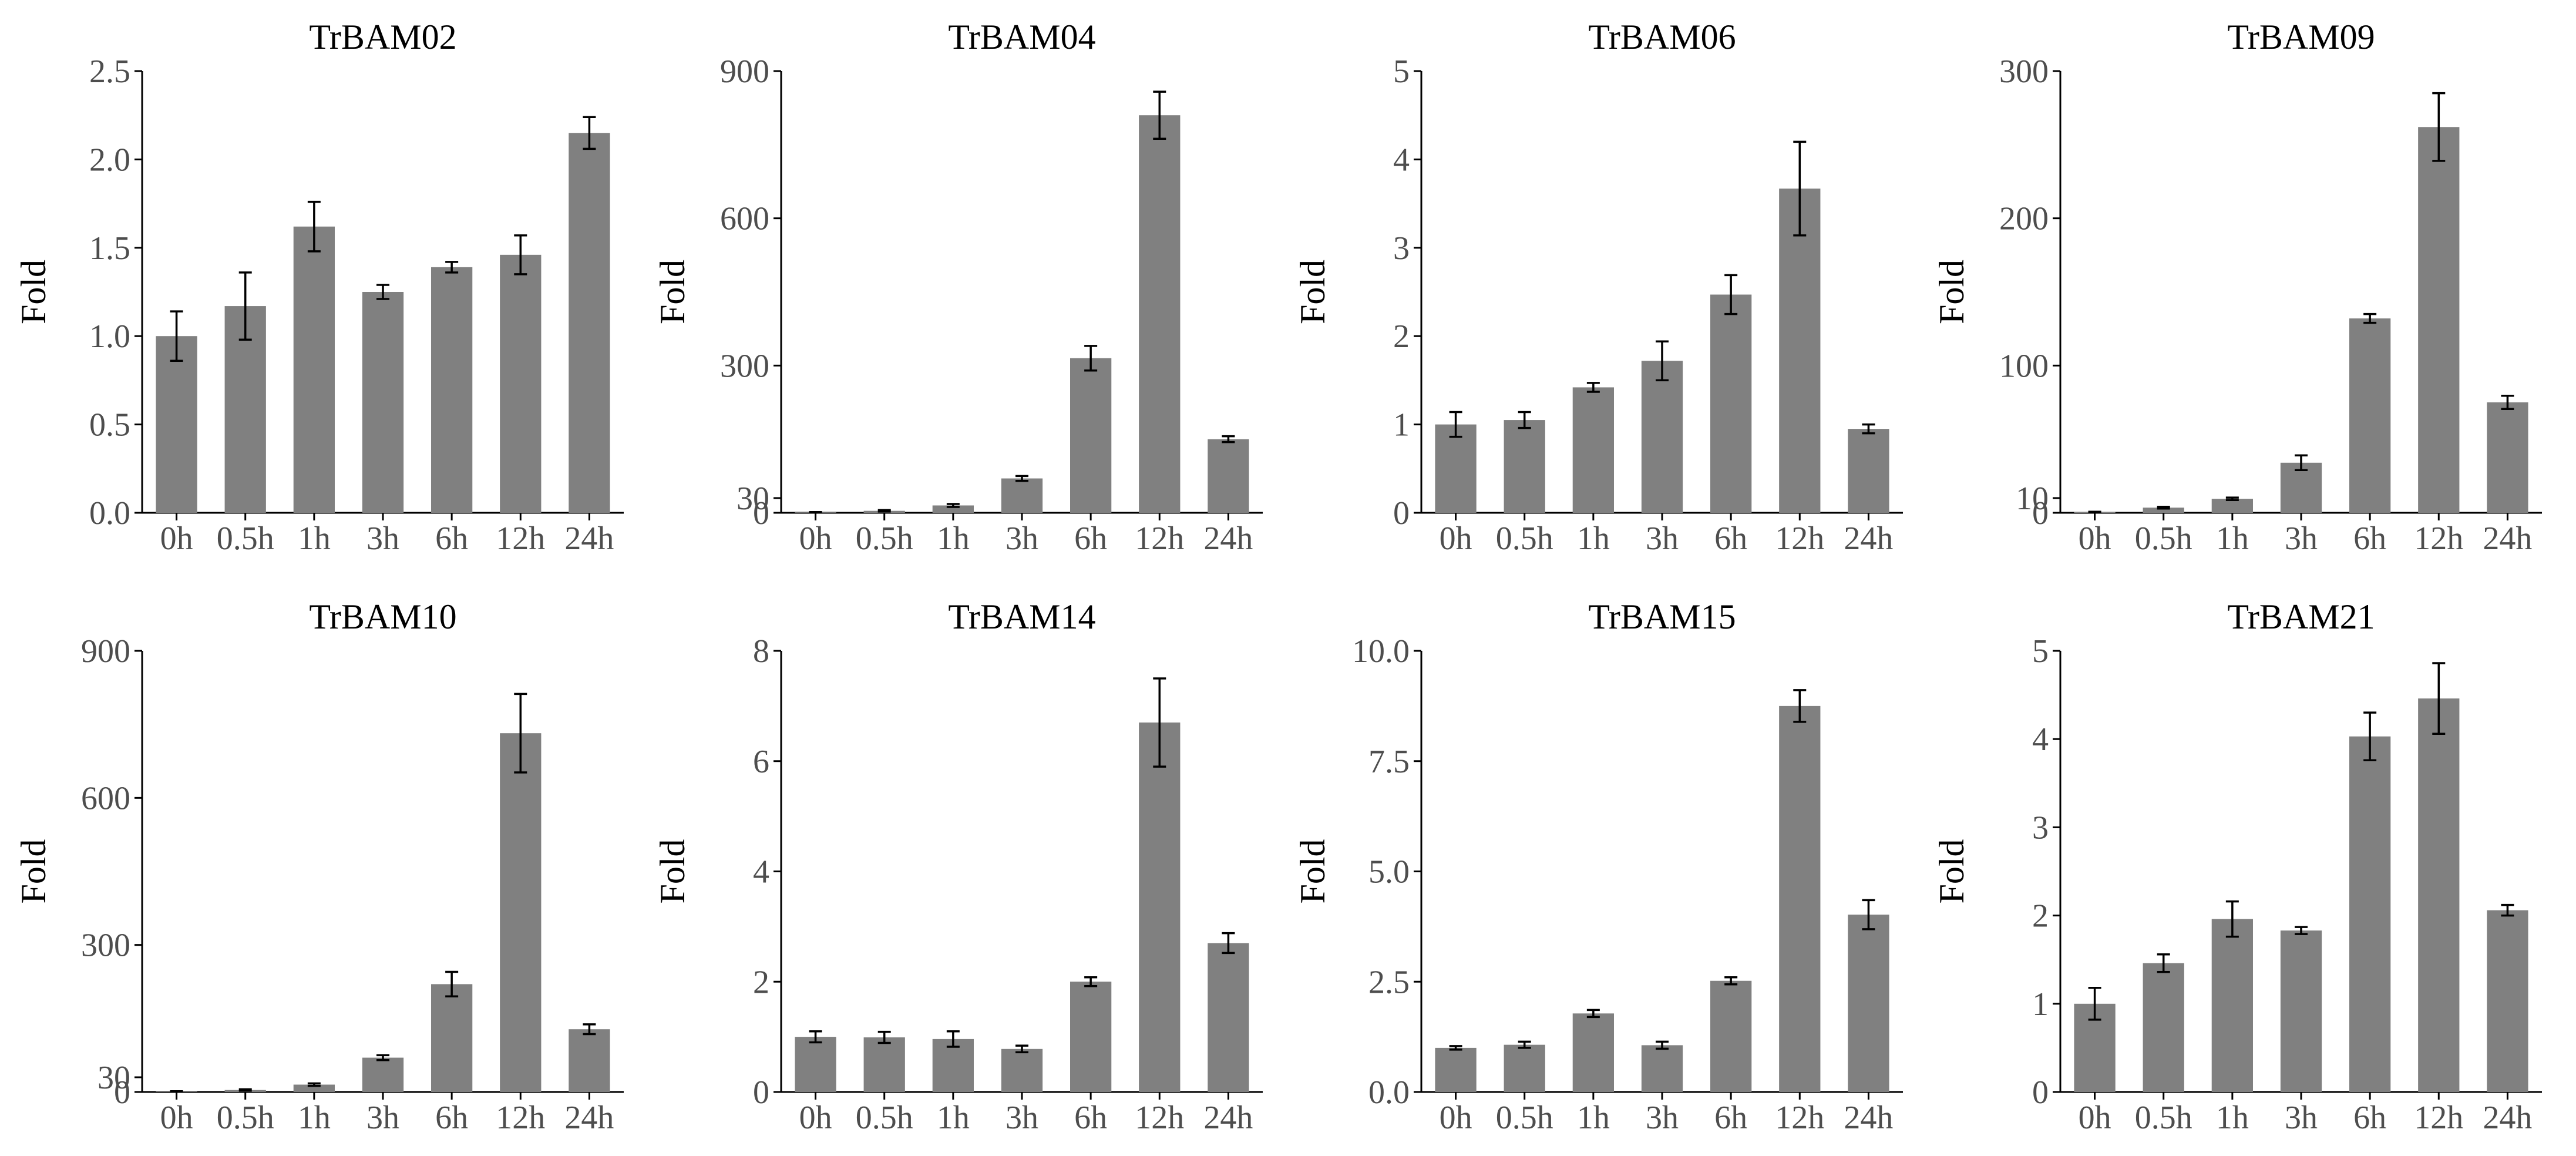 The image size is (2576, 1156). Describe the element at coordinates (2040, 652) in the screenshot. I see `y-tick-label: 5` at that location.